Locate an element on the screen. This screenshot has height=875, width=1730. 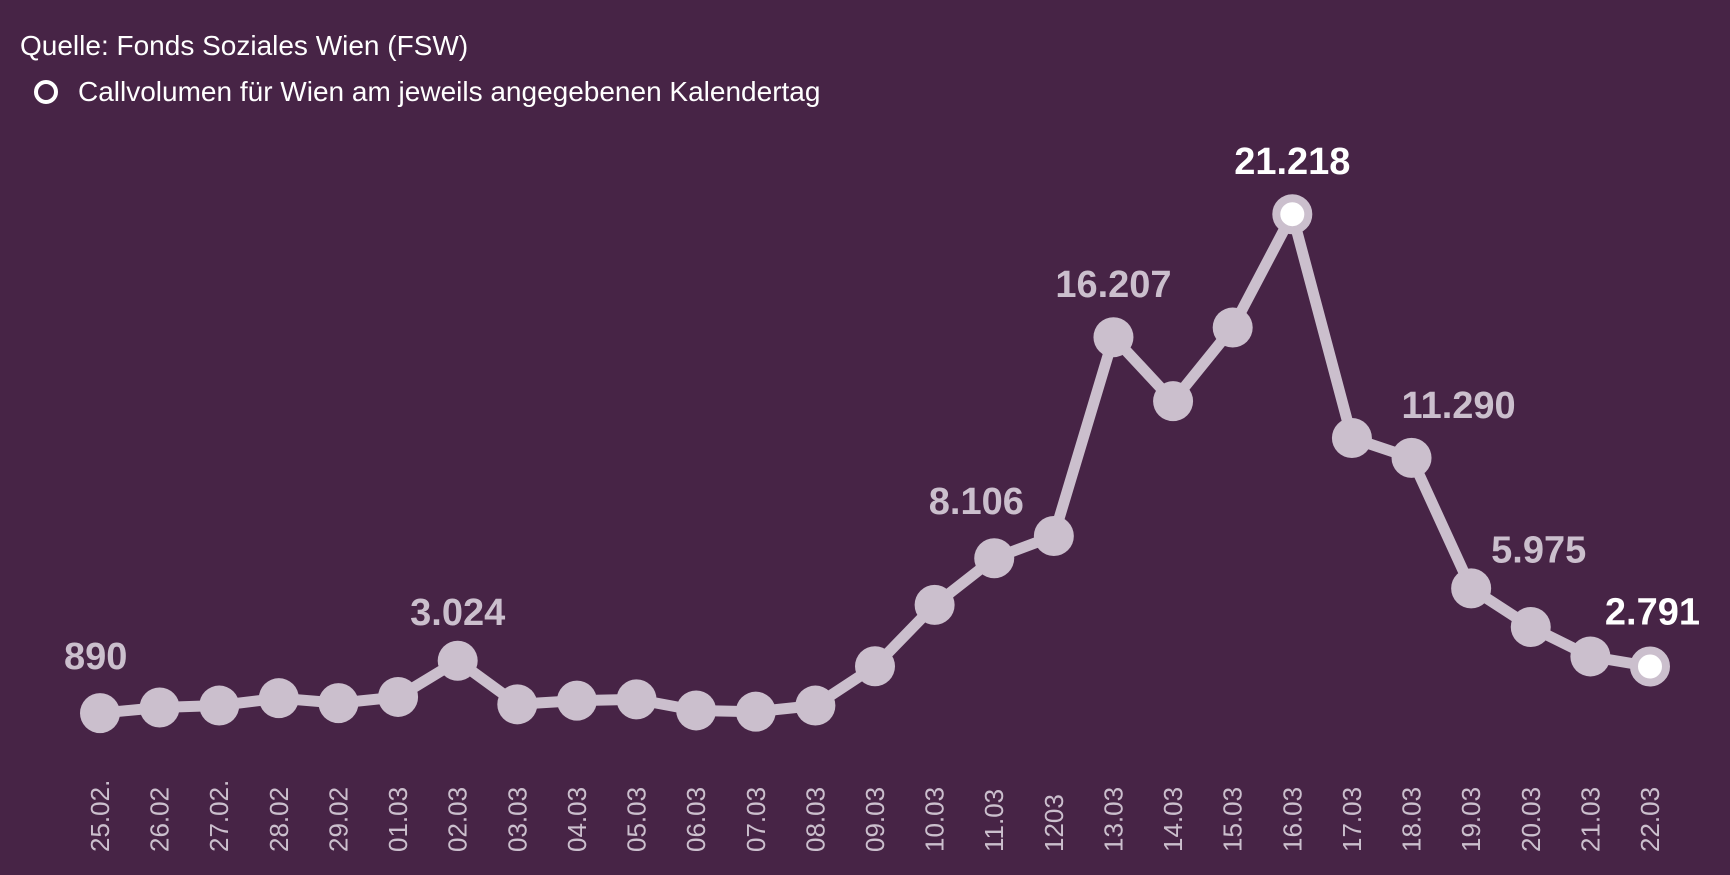
x-tick-label: 17.03 is located at coordinates (1352, 819).